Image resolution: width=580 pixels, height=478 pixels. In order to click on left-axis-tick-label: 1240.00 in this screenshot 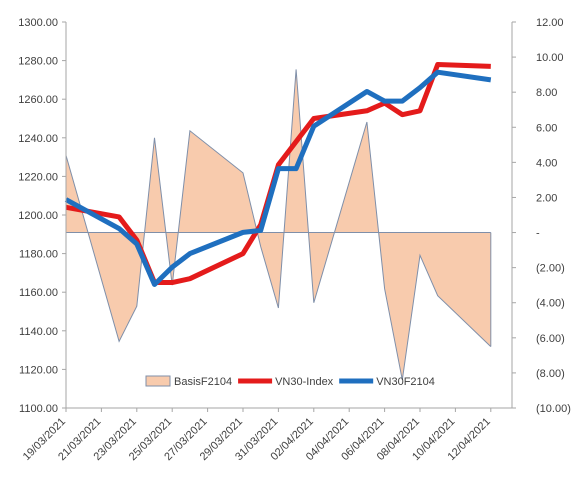, I will do `click(38, 139)`.